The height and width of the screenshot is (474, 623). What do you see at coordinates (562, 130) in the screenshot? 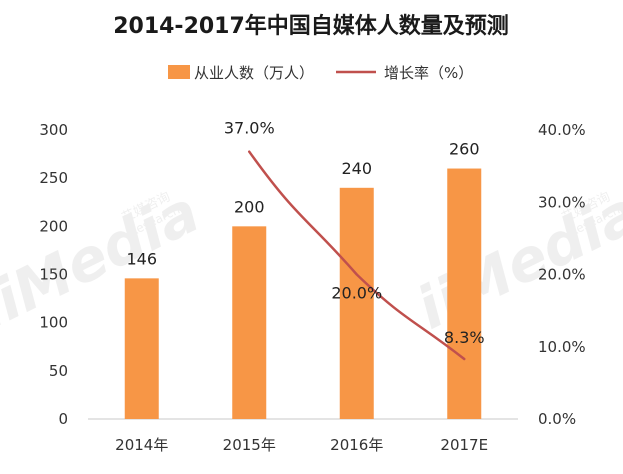
I see `right-tick-label: 40.0%` at bounding box center [562, 130].